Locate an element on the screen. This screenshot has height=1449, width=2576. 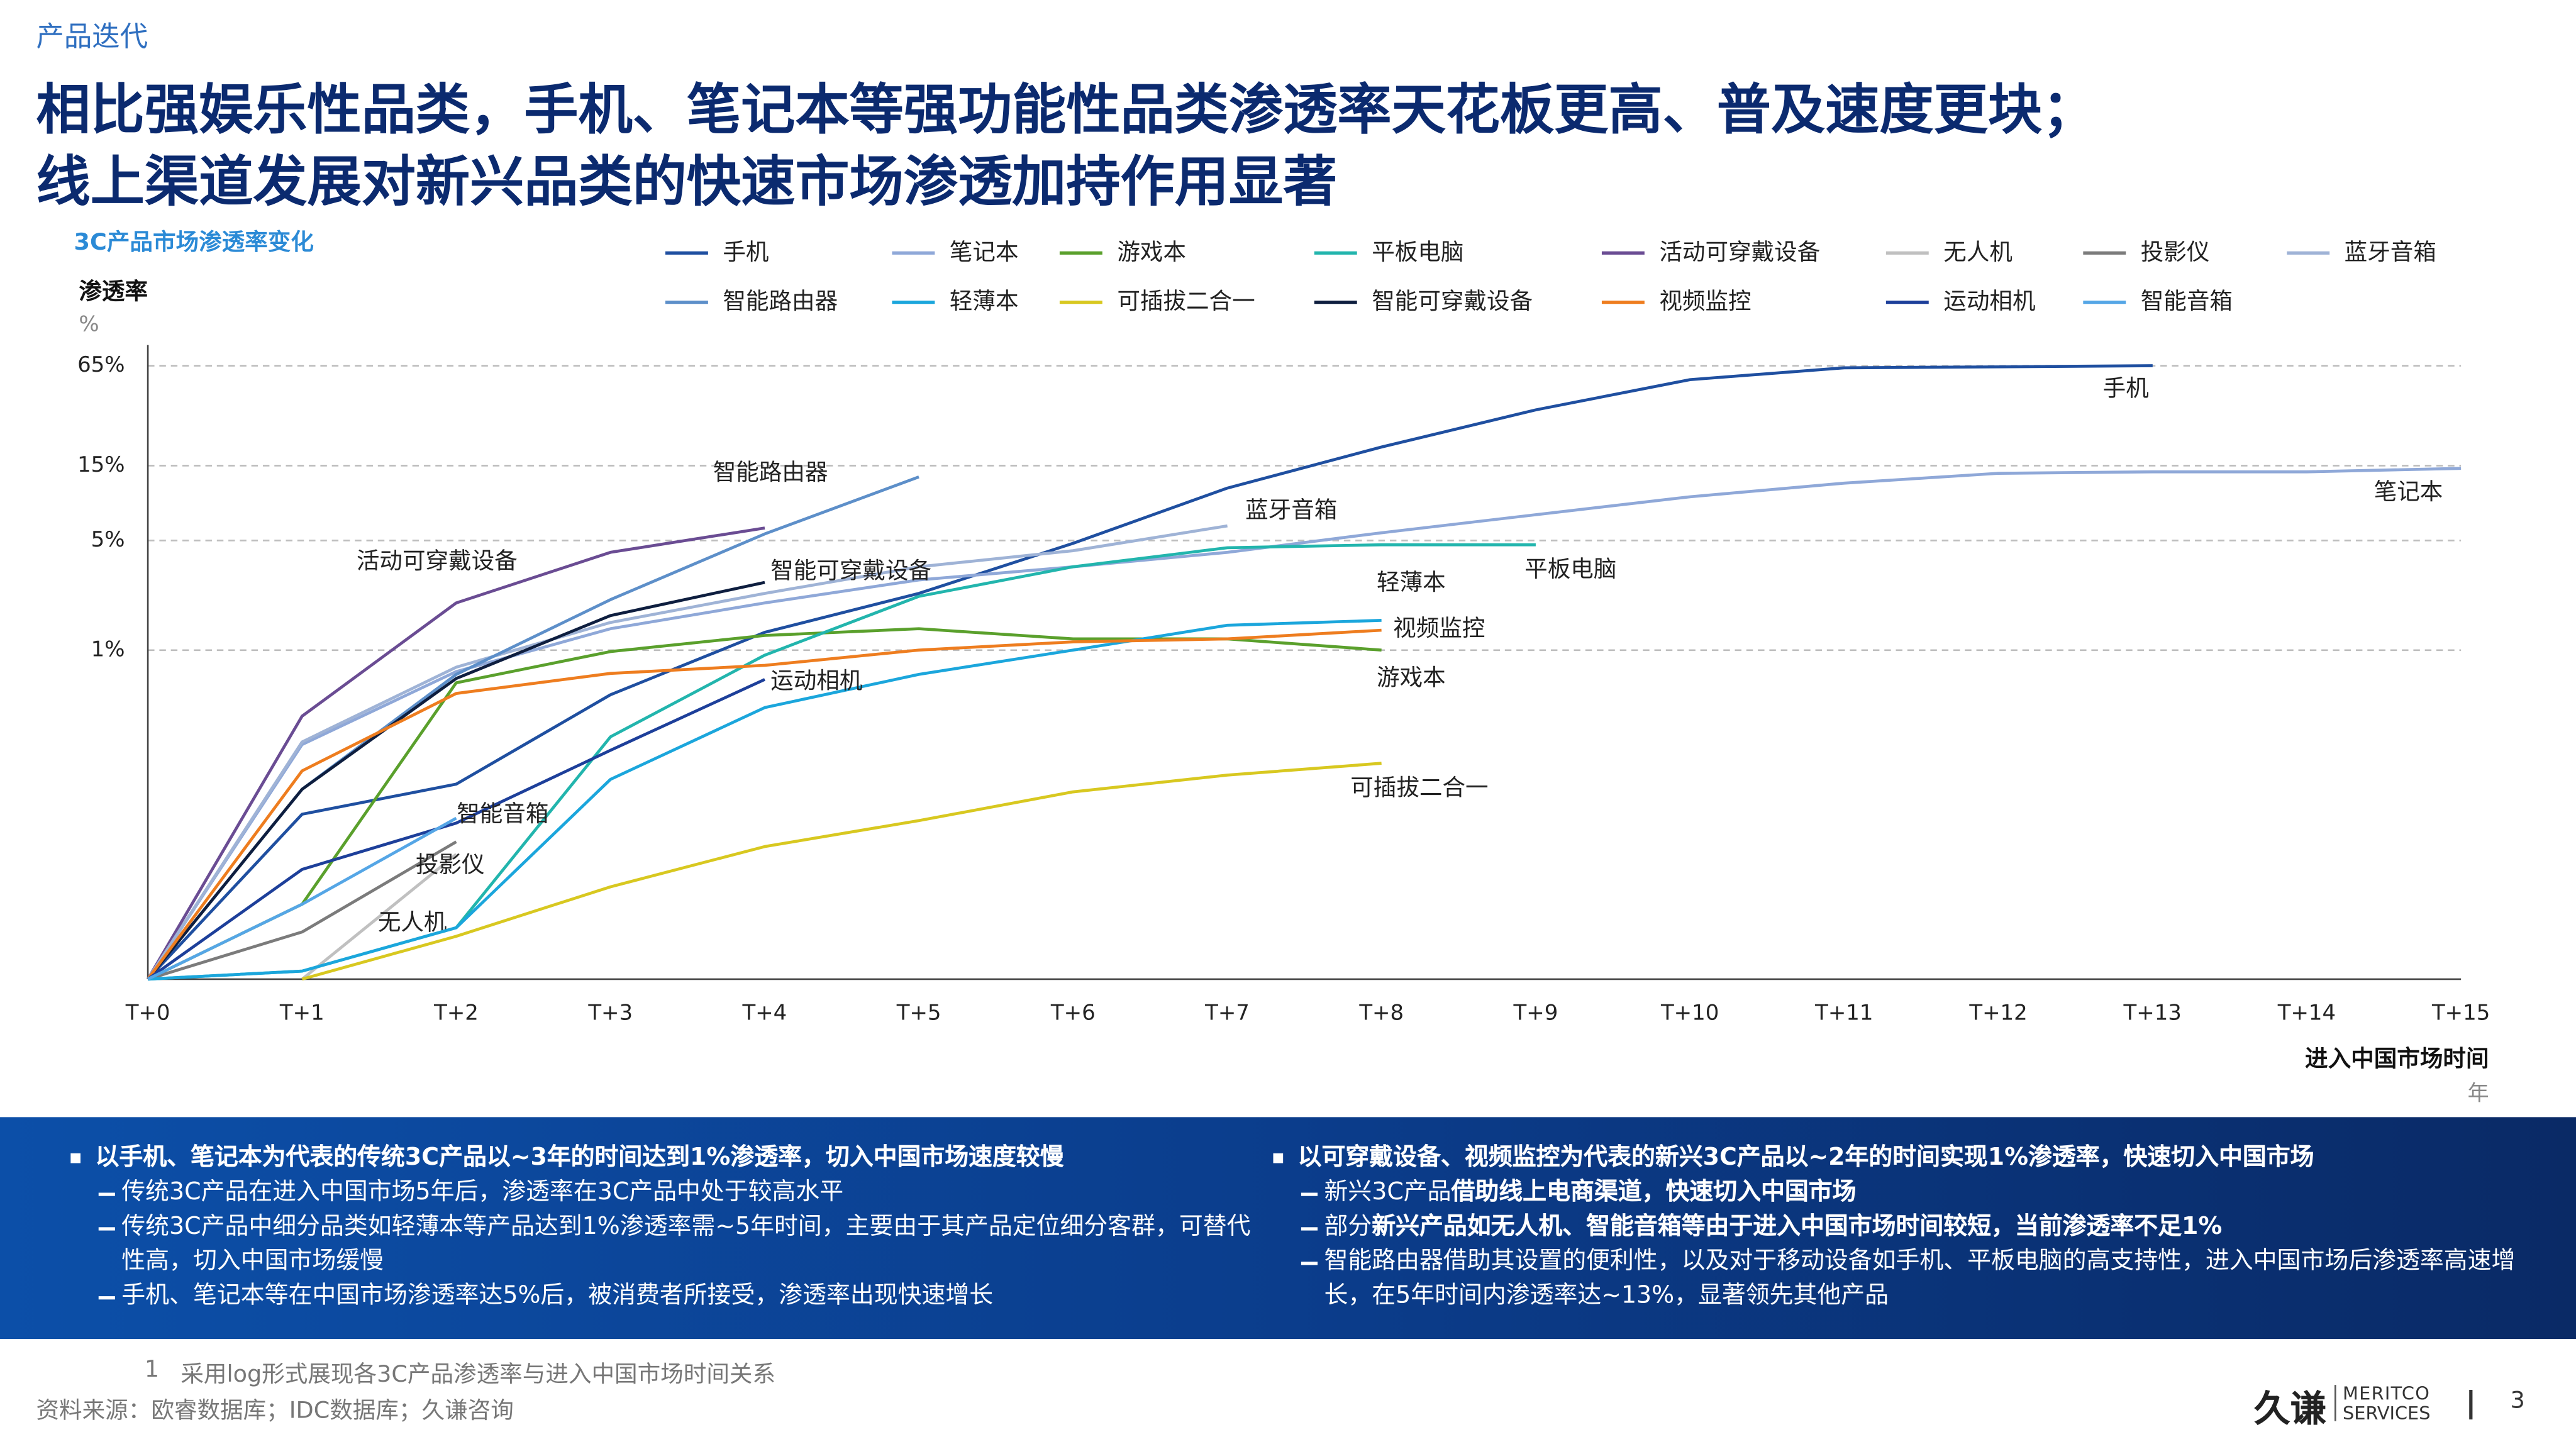
x-tick-label: T+14 is located at coordinates (2306, 1012).